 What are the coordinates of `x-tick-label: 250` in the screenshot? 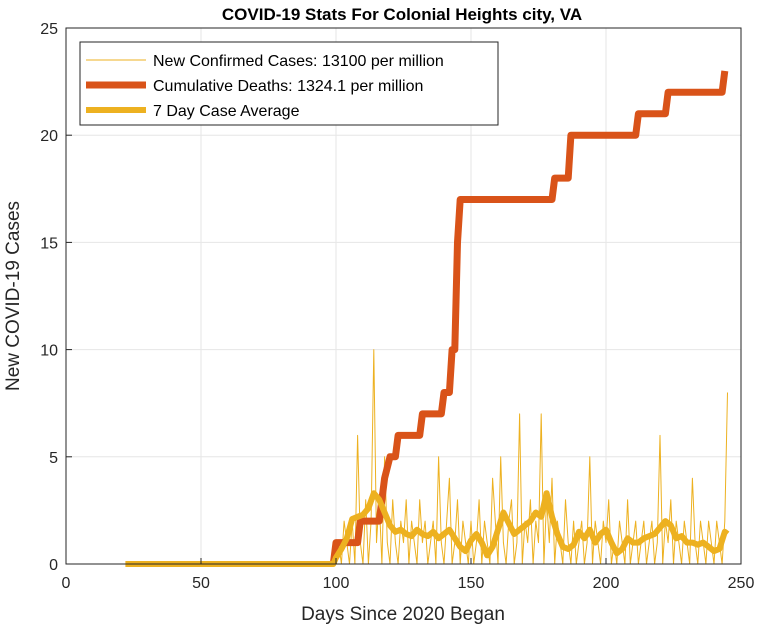 It's located at (741, 583).